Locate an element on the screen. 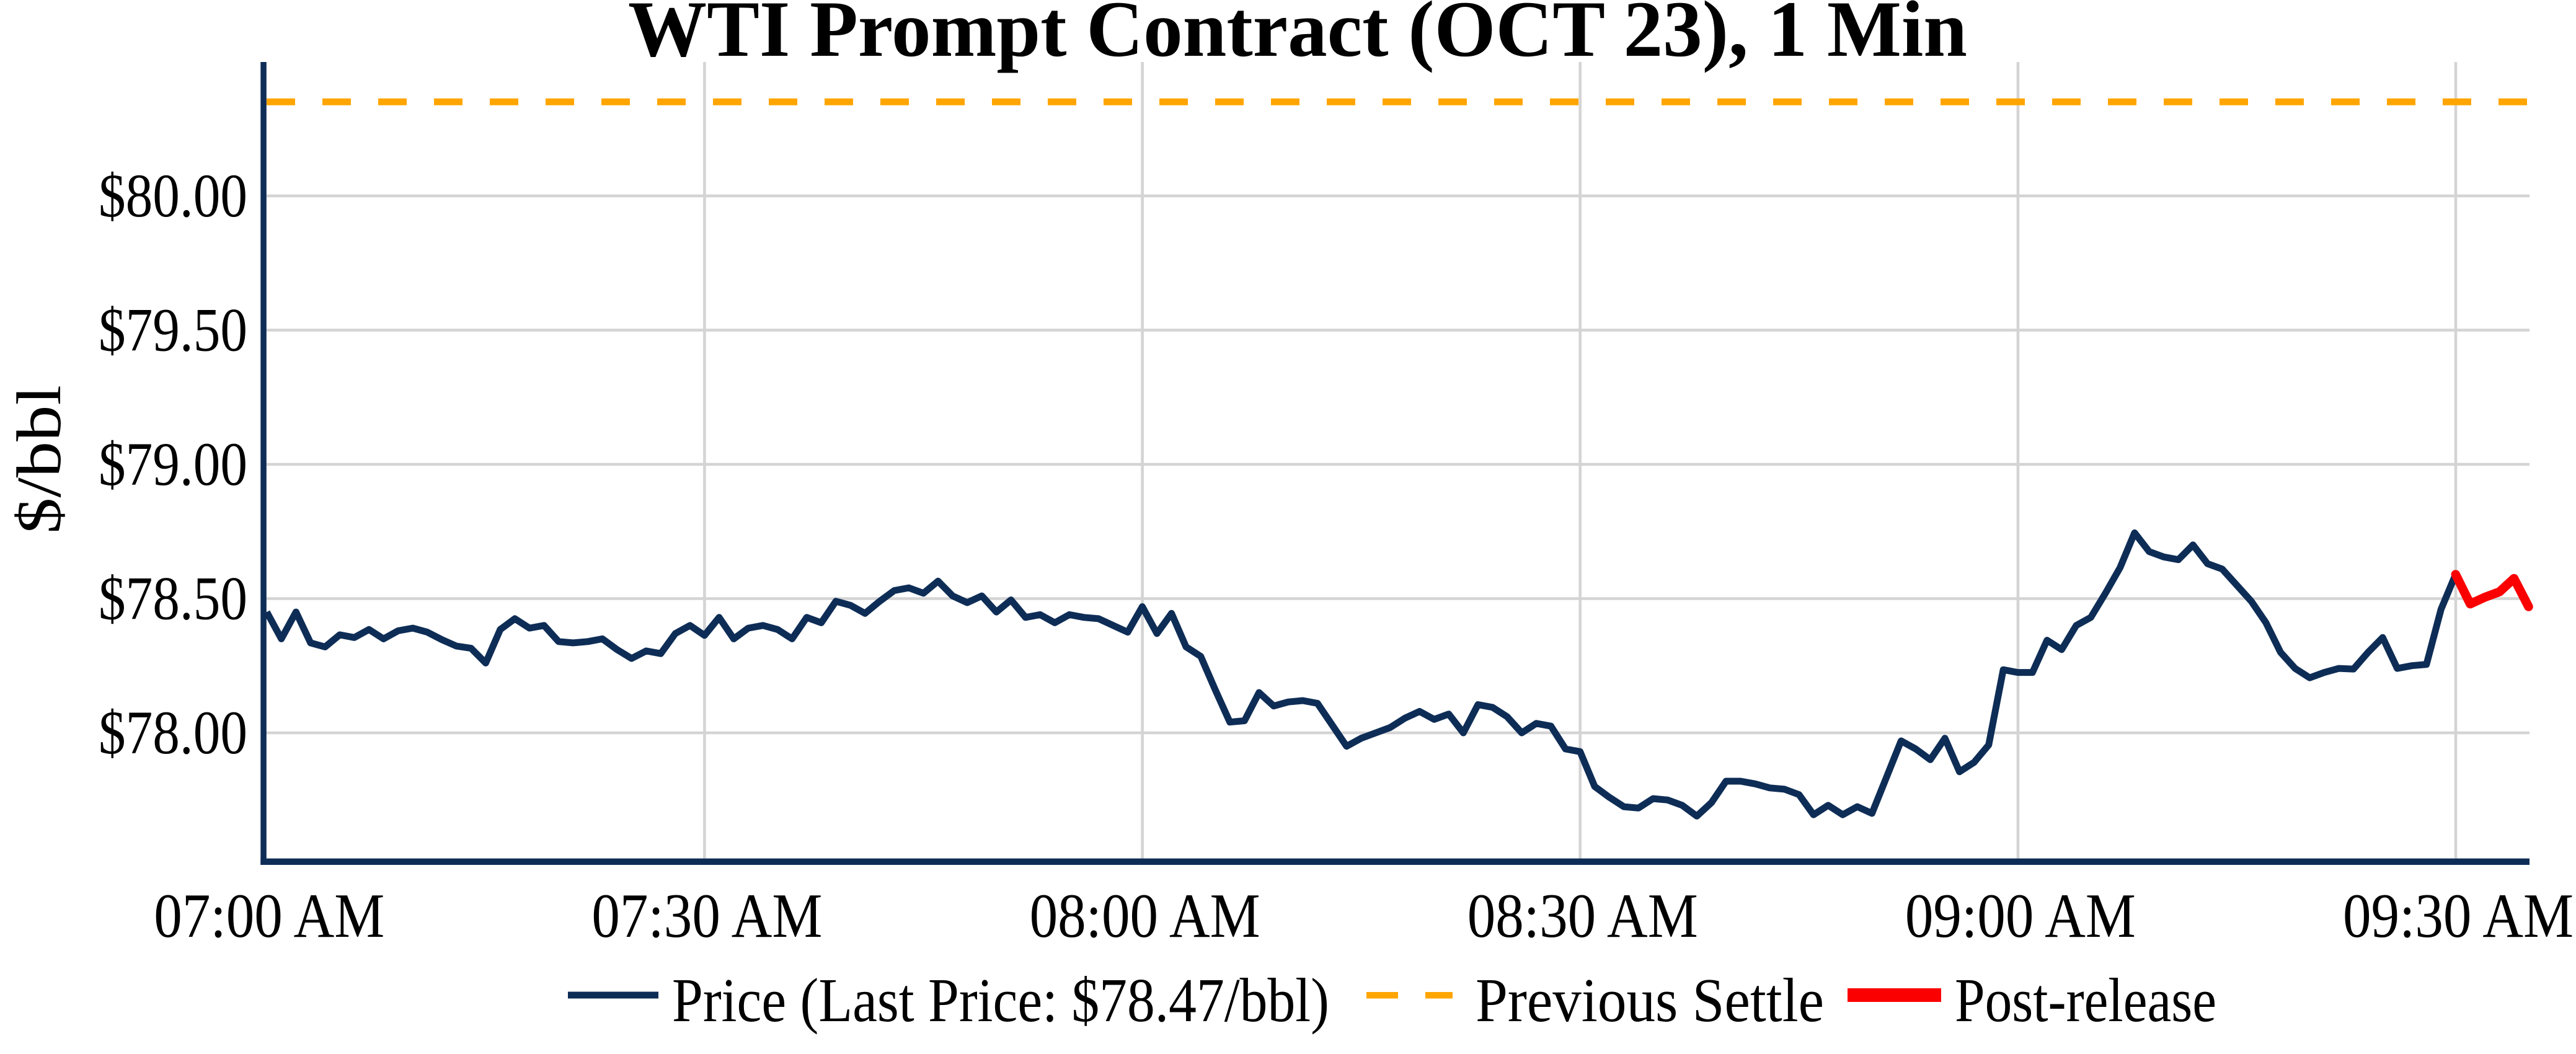 The height and width of the screenshot is (1054, 2576). svg-text: Previous Settle is located at coordinates (1650, 1000).